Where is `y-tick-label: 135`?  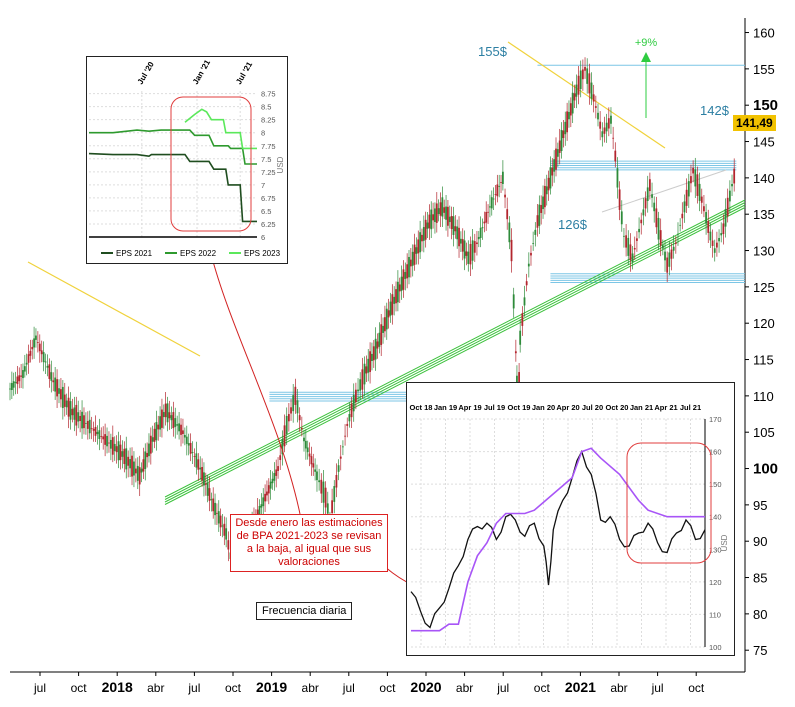
y-tick-label: 135 is located at coordinates (764, 214).